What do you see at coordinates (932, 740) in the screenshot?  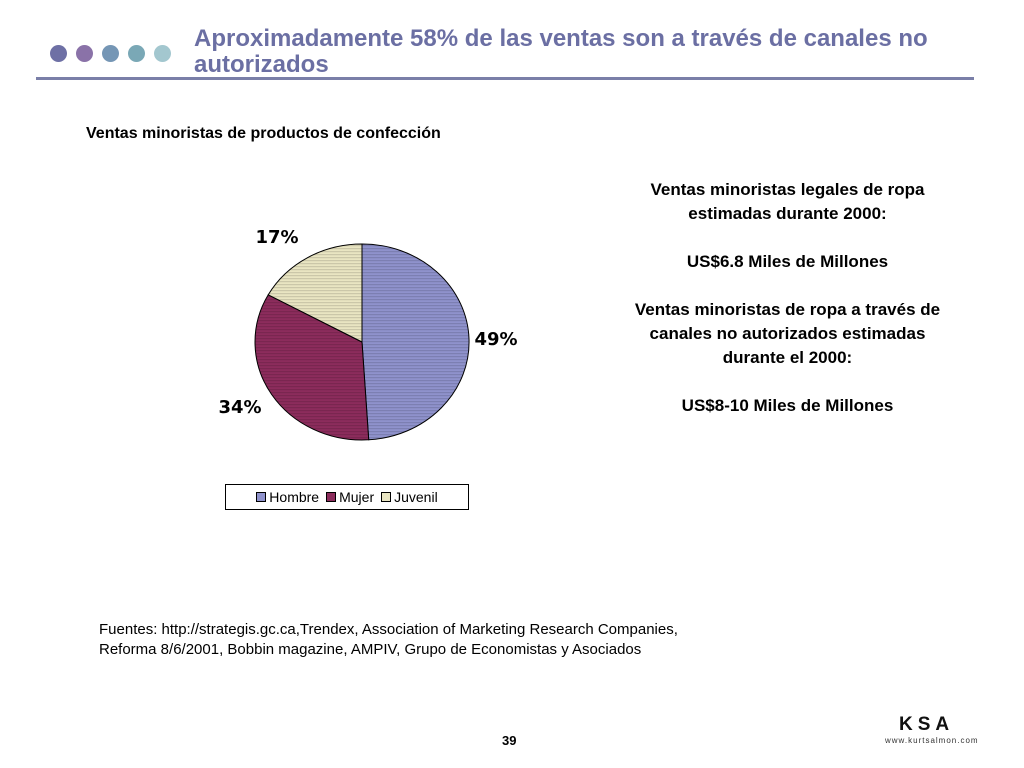 I see `logo-url: www.kurtsalmon.com` at bounding box center [932, 740].